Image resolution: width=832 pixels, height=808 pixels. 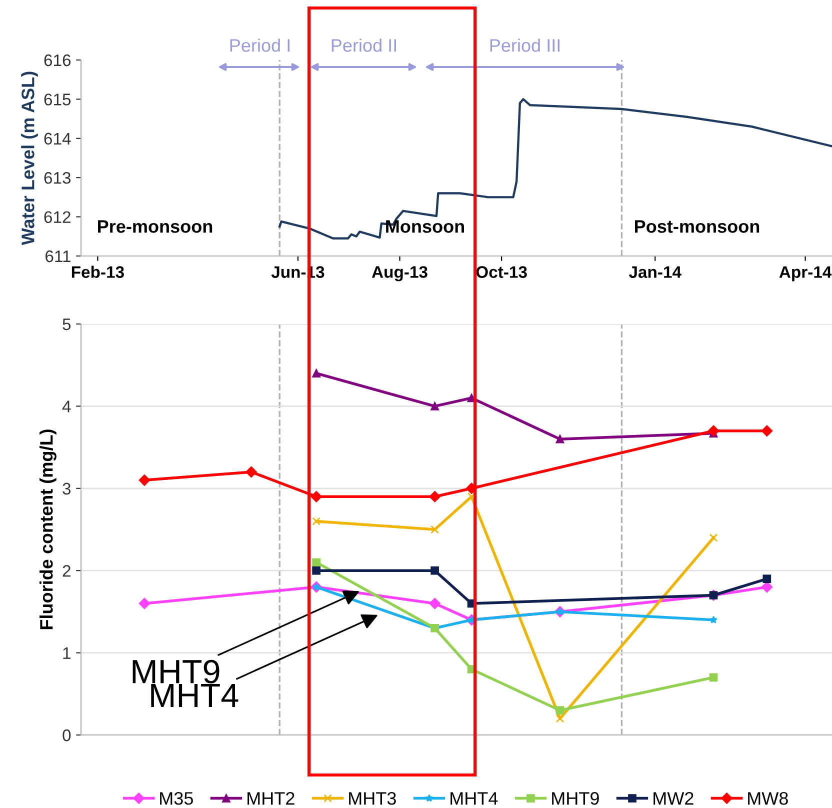 What do you see at coordinates (400, 274) in the screenshot?
I see `x-tick-label: Aug-13` at bounding box center [400, 274].